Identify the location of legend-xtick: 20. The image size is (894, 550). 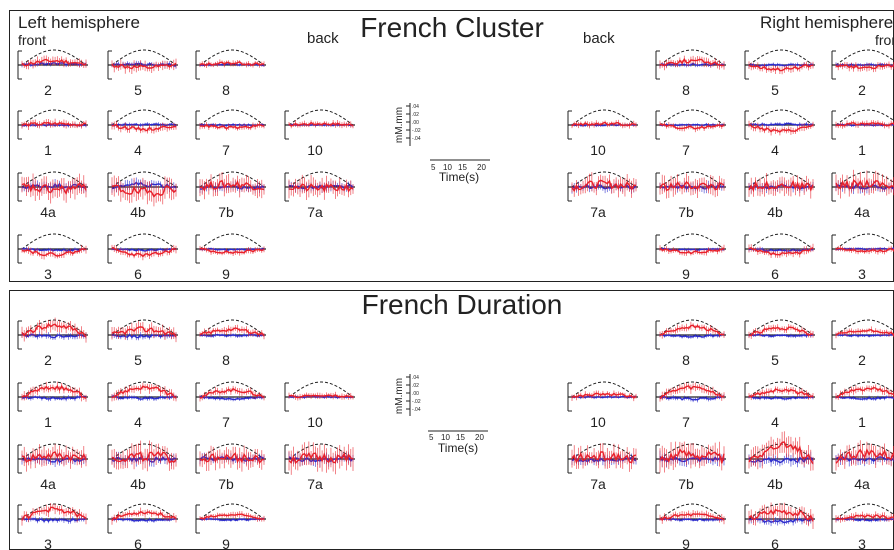
(479, 437).